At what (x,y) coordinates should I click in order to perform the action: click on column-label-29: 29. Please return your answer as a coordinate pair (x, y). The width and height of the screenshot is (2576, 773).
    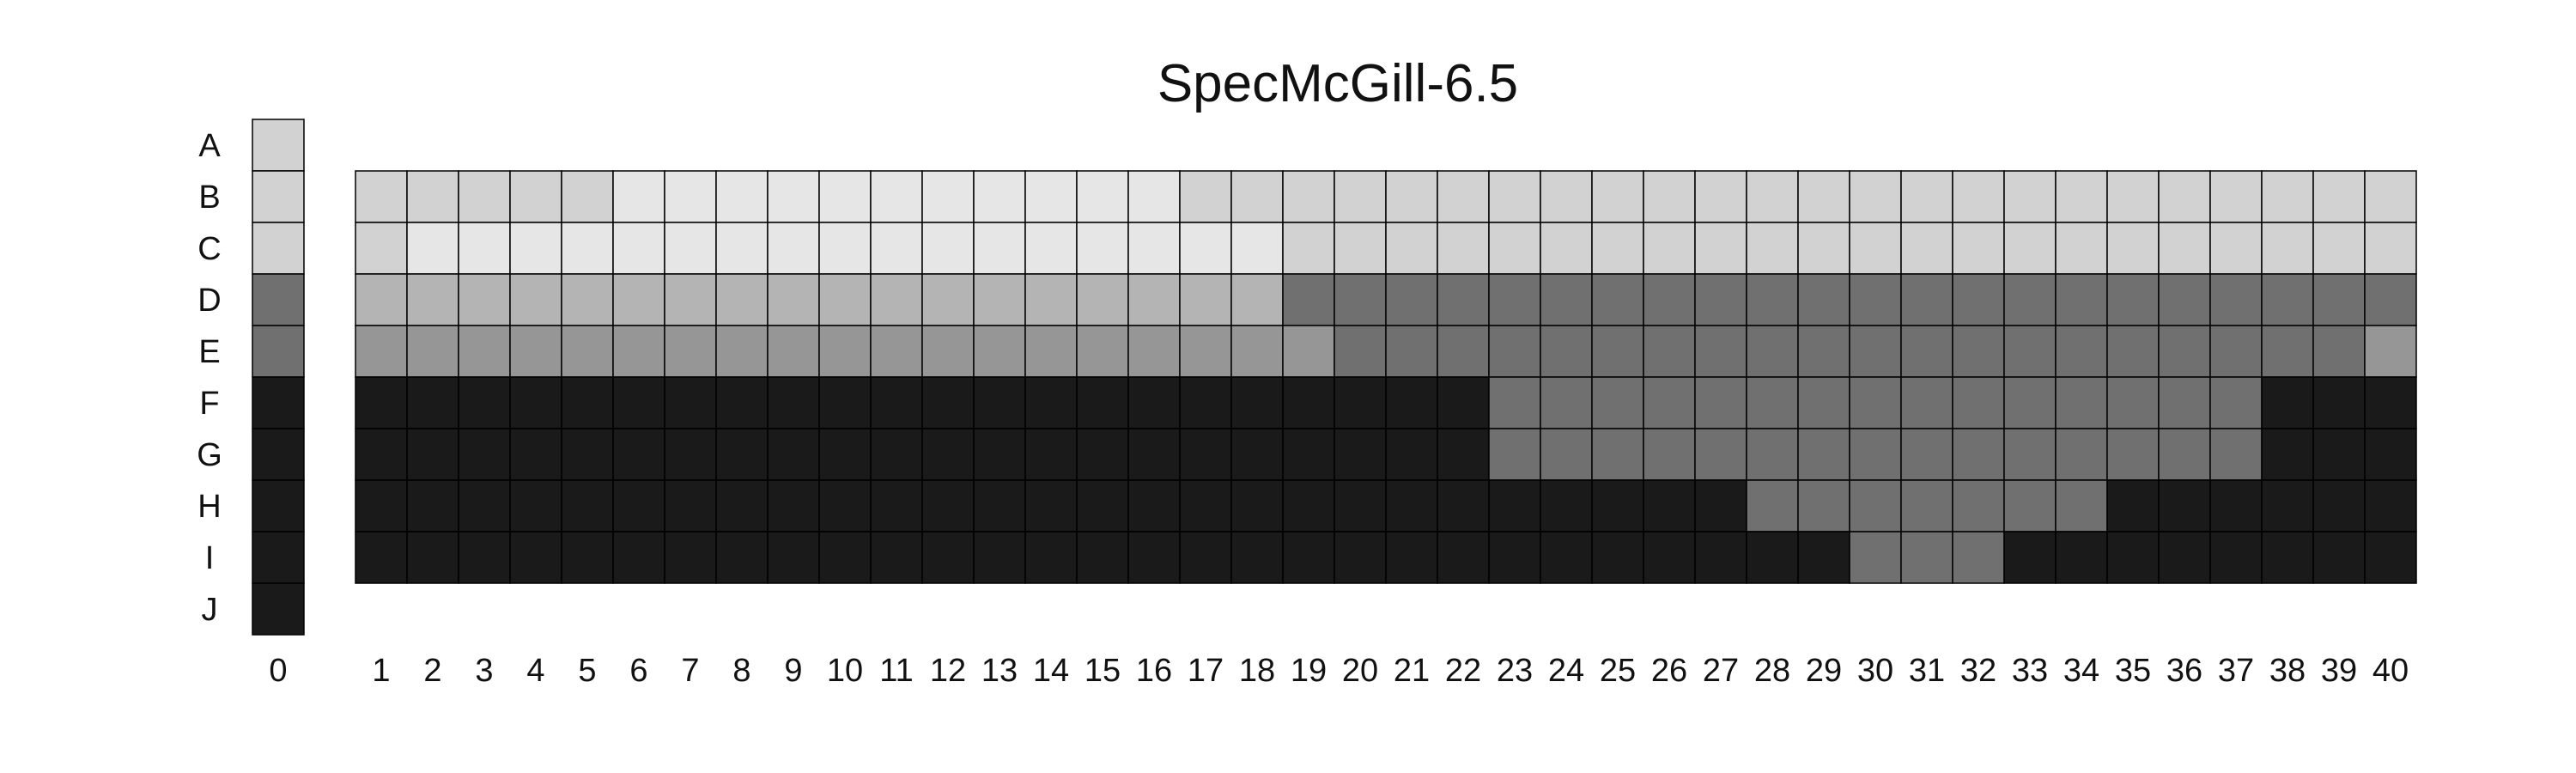
    Looking at the image, I should click on (1824, 671).